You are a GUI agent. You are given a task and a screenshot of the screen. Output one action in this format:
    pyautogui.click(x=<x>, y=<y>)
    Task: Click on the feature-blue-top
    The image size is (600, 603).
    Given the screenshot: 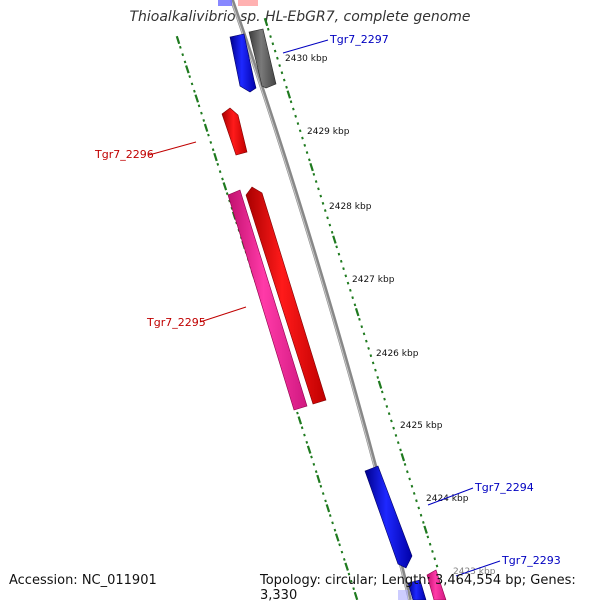 What is the action you would take?
    pyautogui.click(x=243, y=63)
    